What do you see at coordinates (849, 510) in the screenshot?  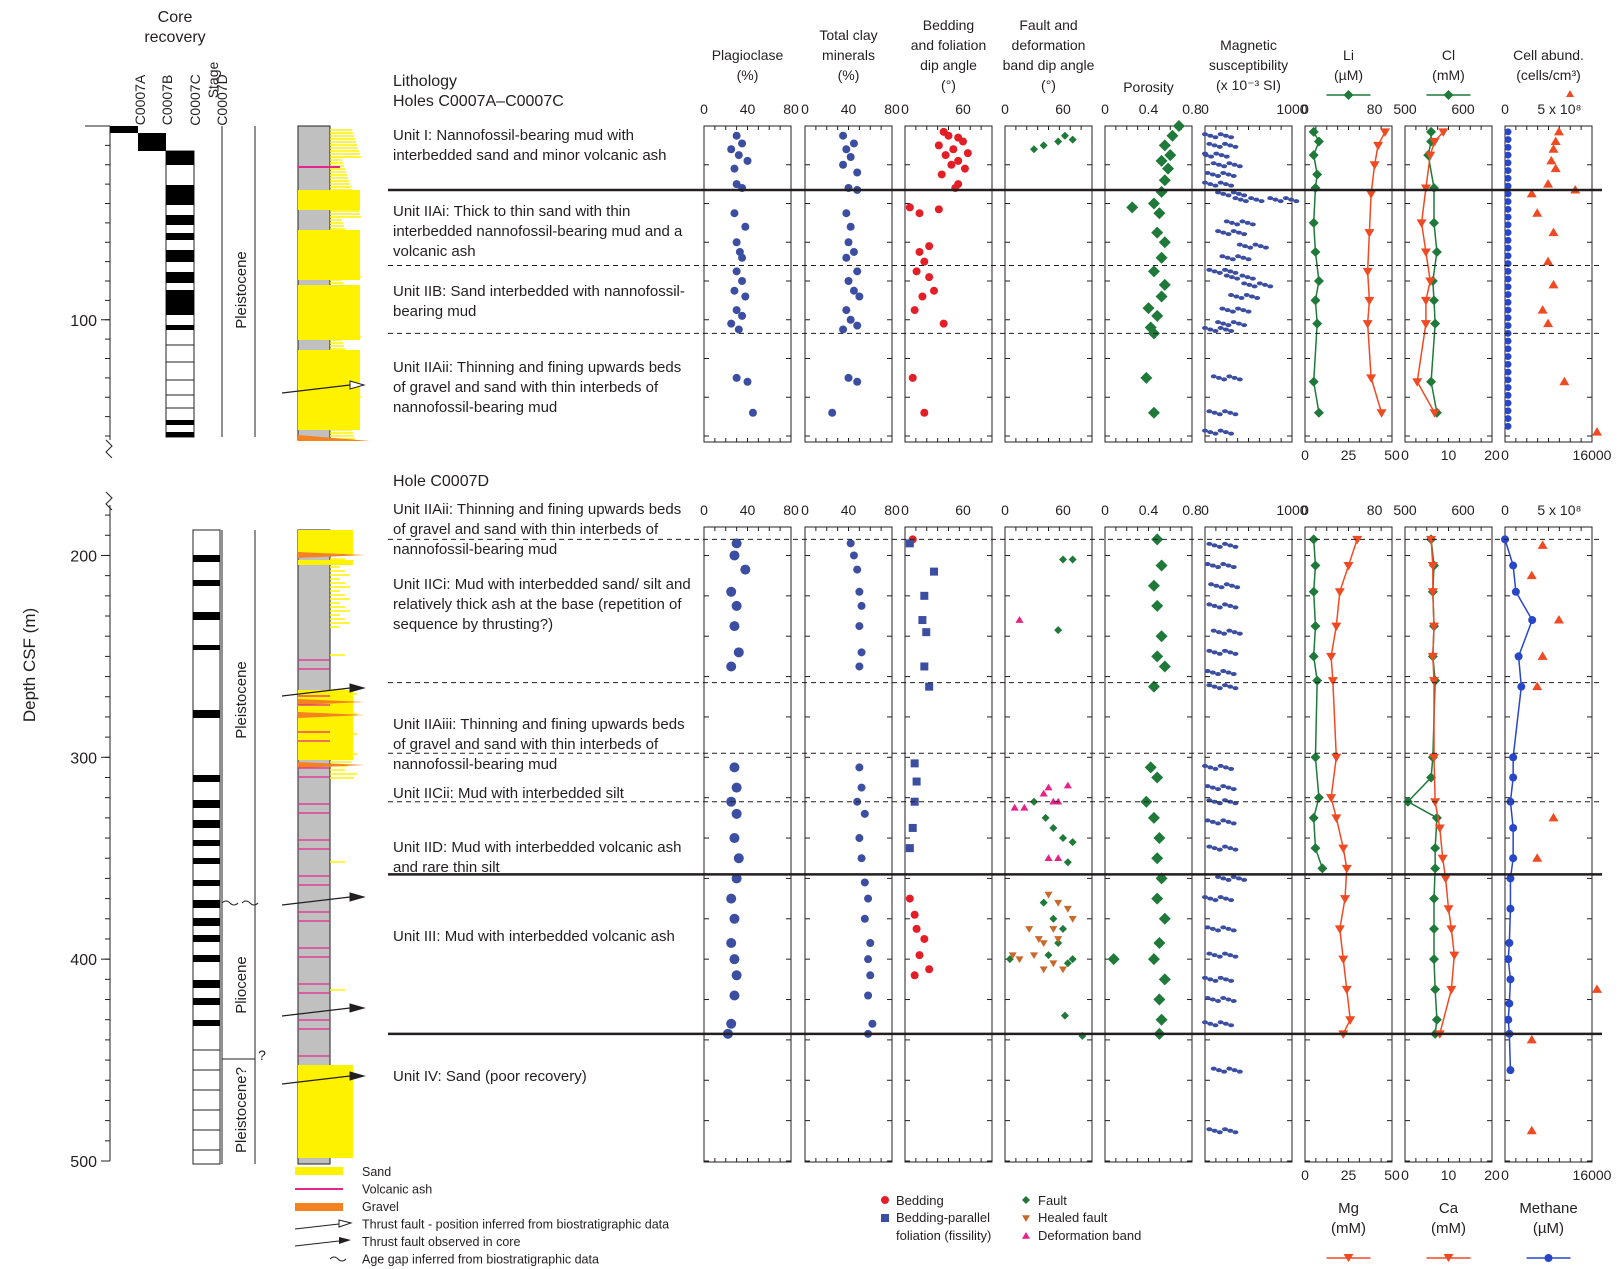 I see `panel-top-tick-label: 40` at bounding box center [849, 510].